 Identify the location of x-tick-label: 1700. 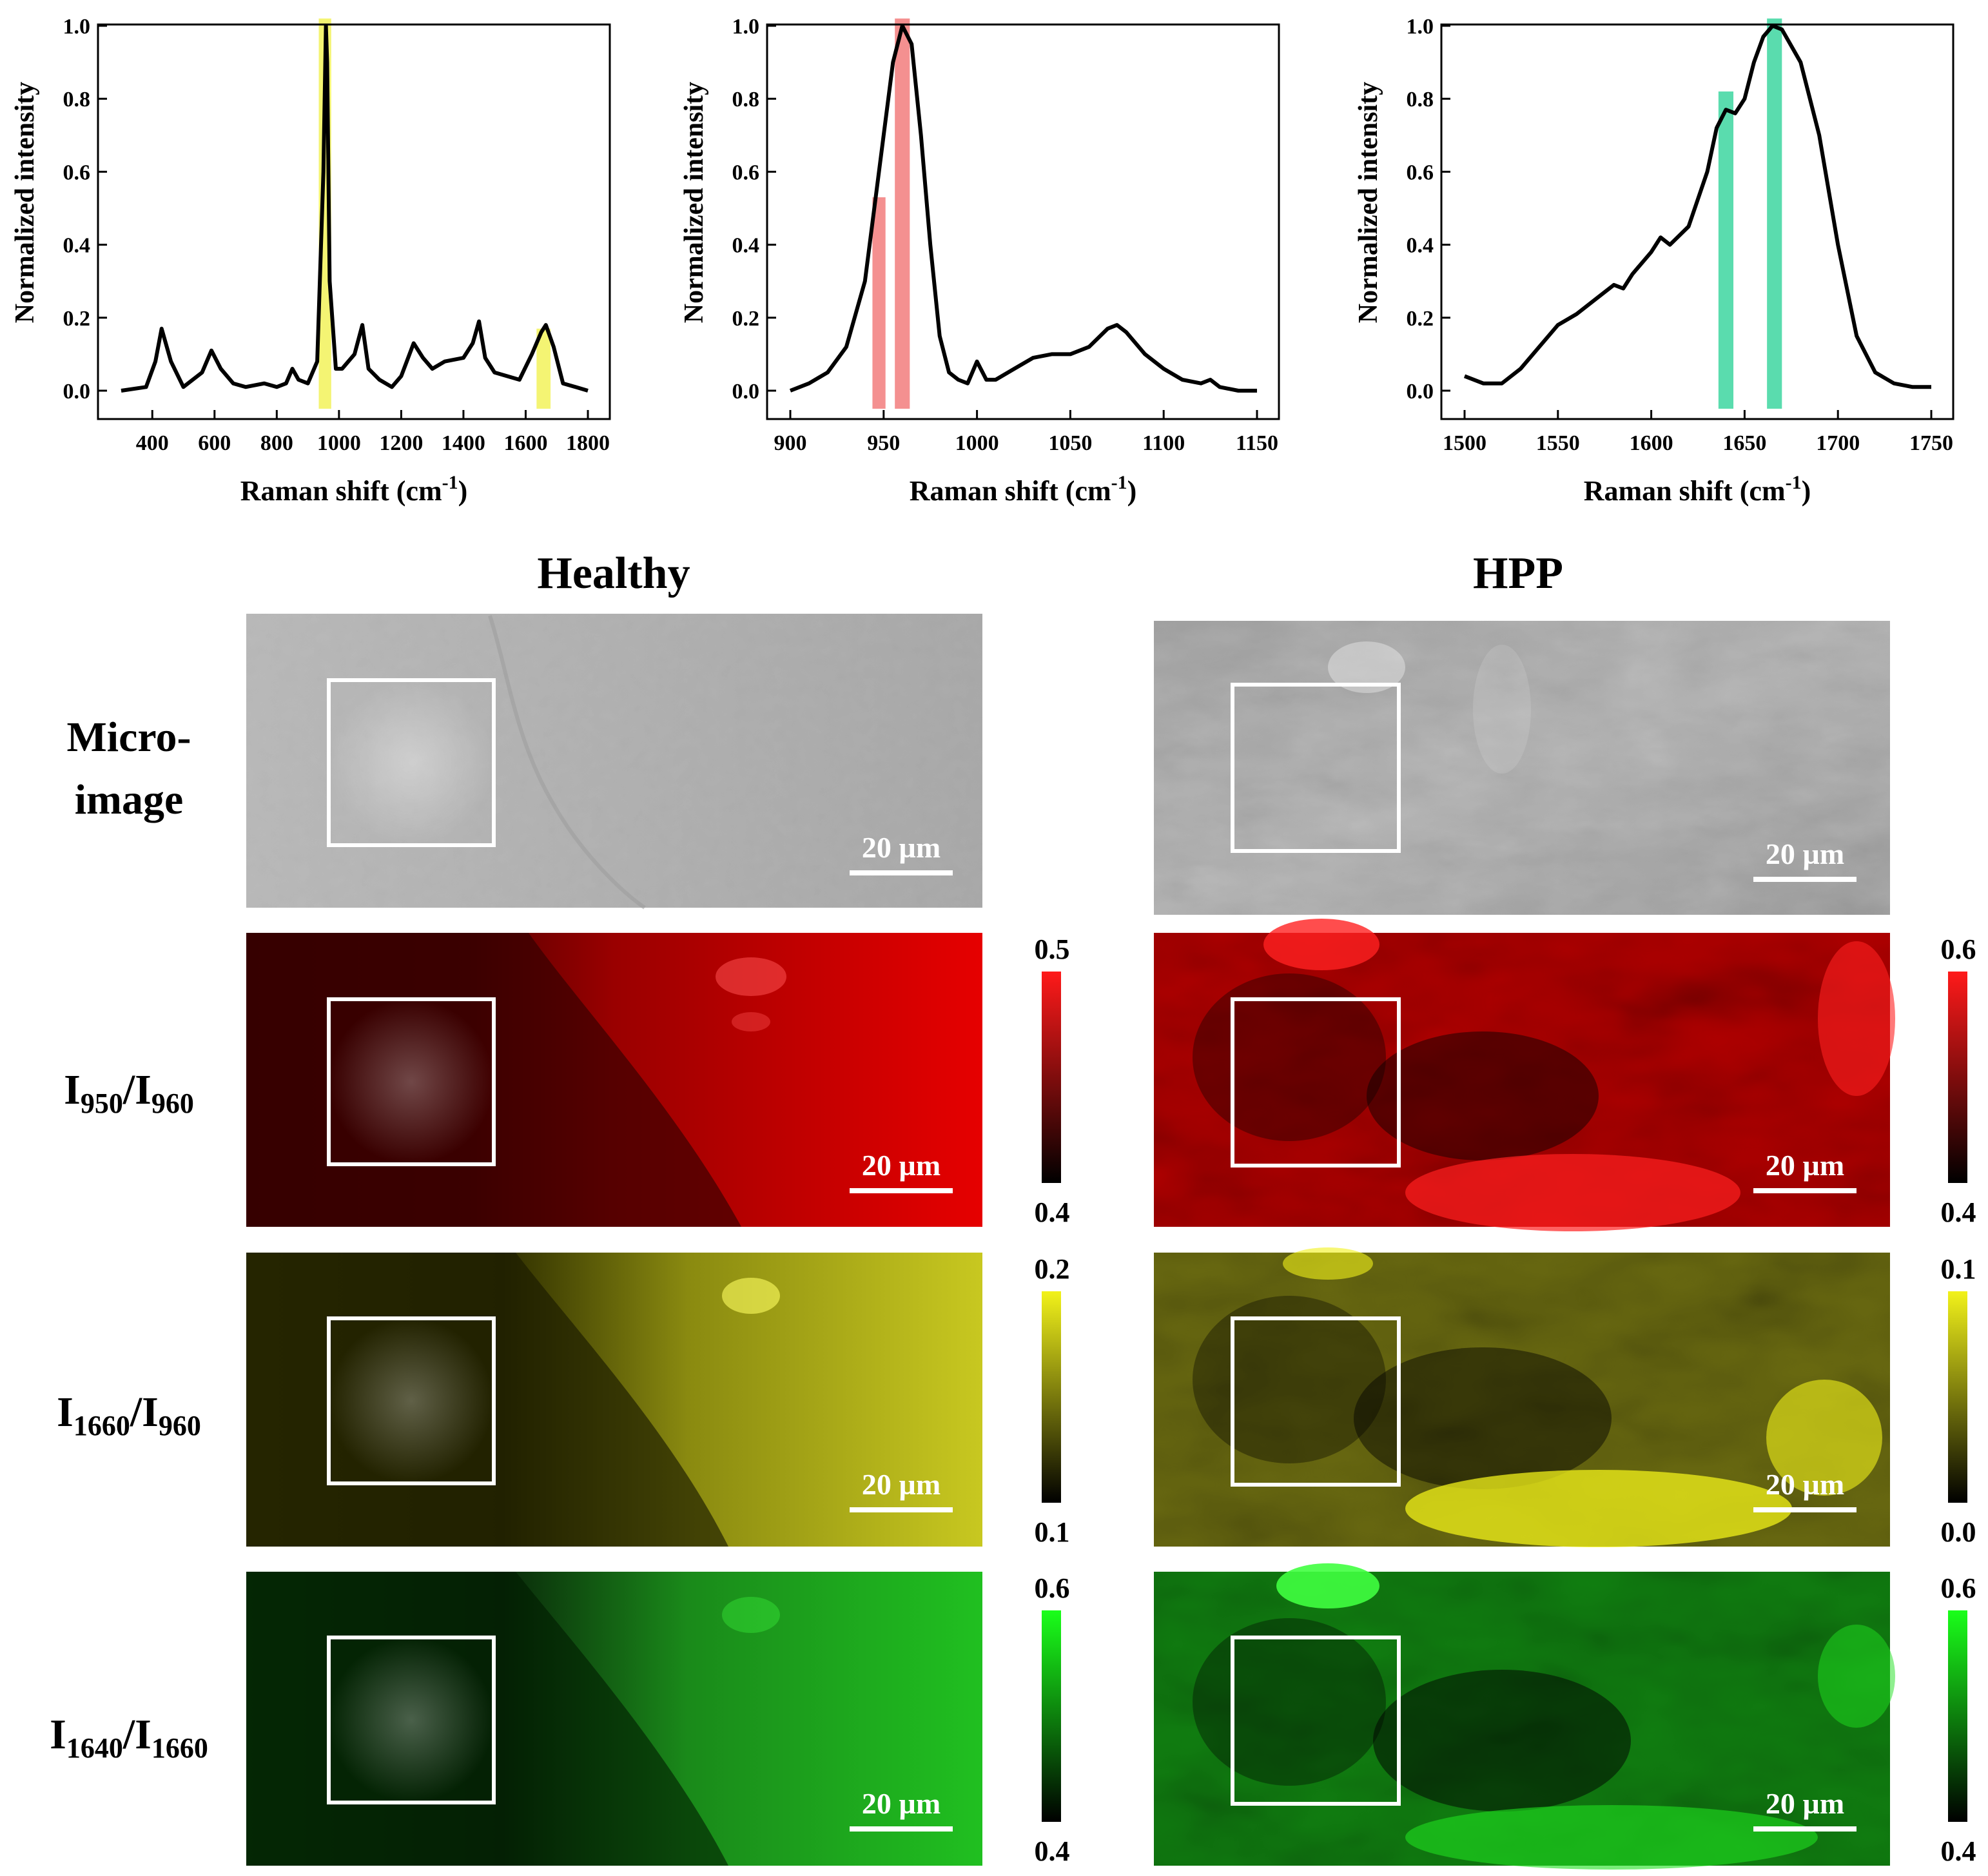
(1838, 443).